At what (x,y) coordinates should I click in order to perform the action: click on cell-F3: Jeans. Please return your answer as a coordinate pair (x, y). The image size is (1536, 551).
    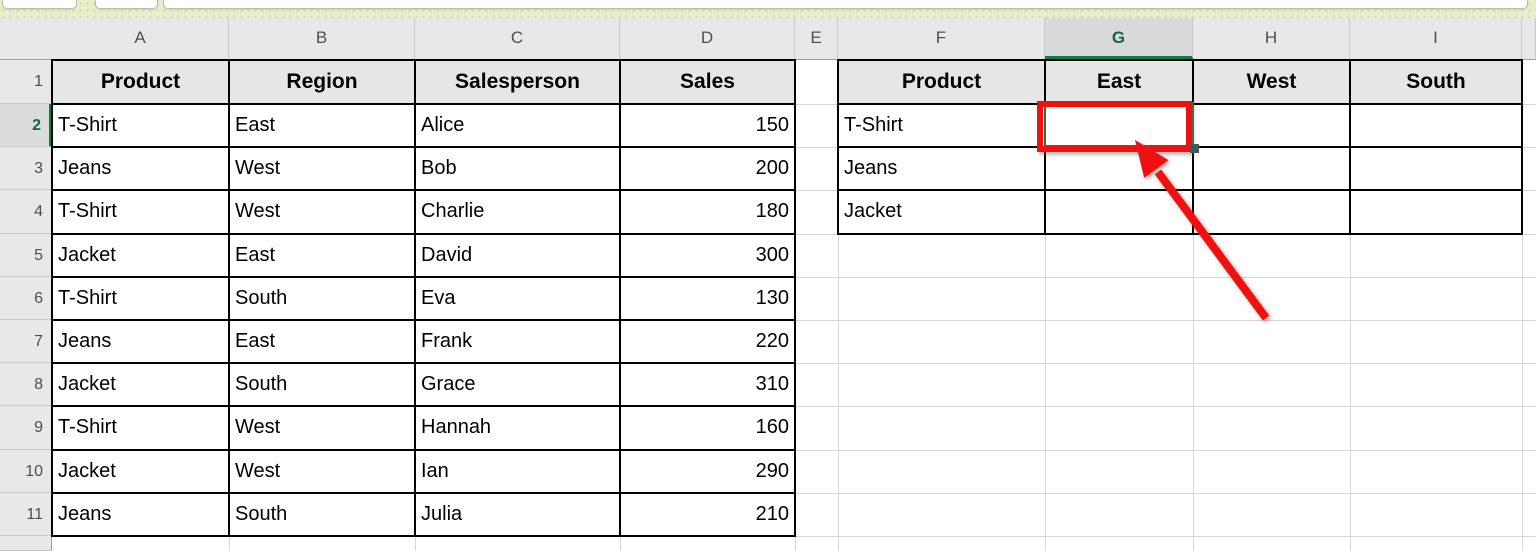
    Looking at the image, I should click on (941, 169).